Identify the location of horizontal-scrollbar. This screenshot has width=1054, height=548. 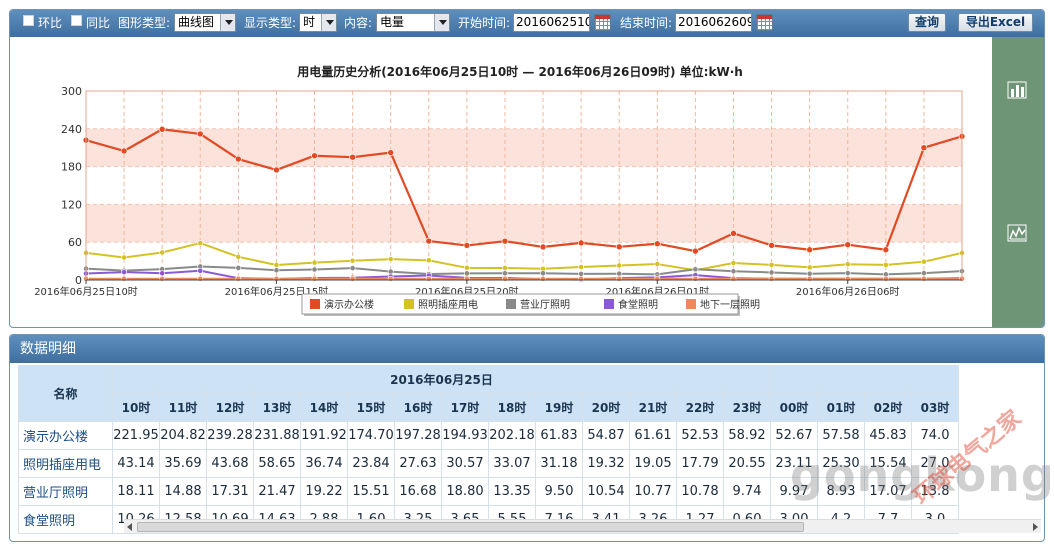
(582, 526).